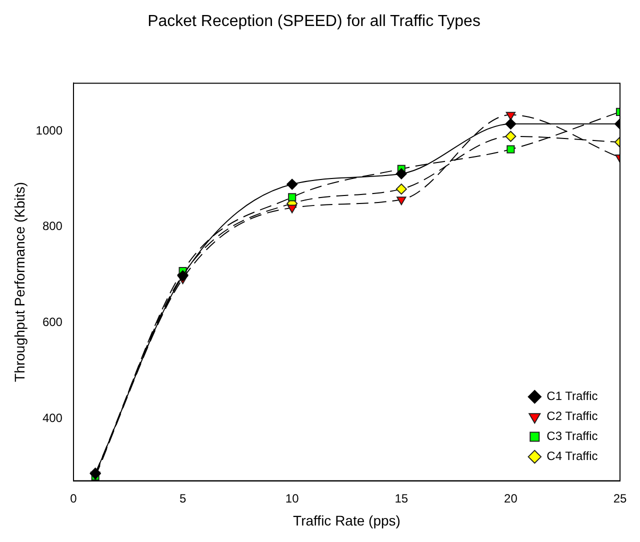 This screenshot has height=542, width=640. I want to click on y-axis-title: Throughput Performance (Kbits), so click(19, 282).